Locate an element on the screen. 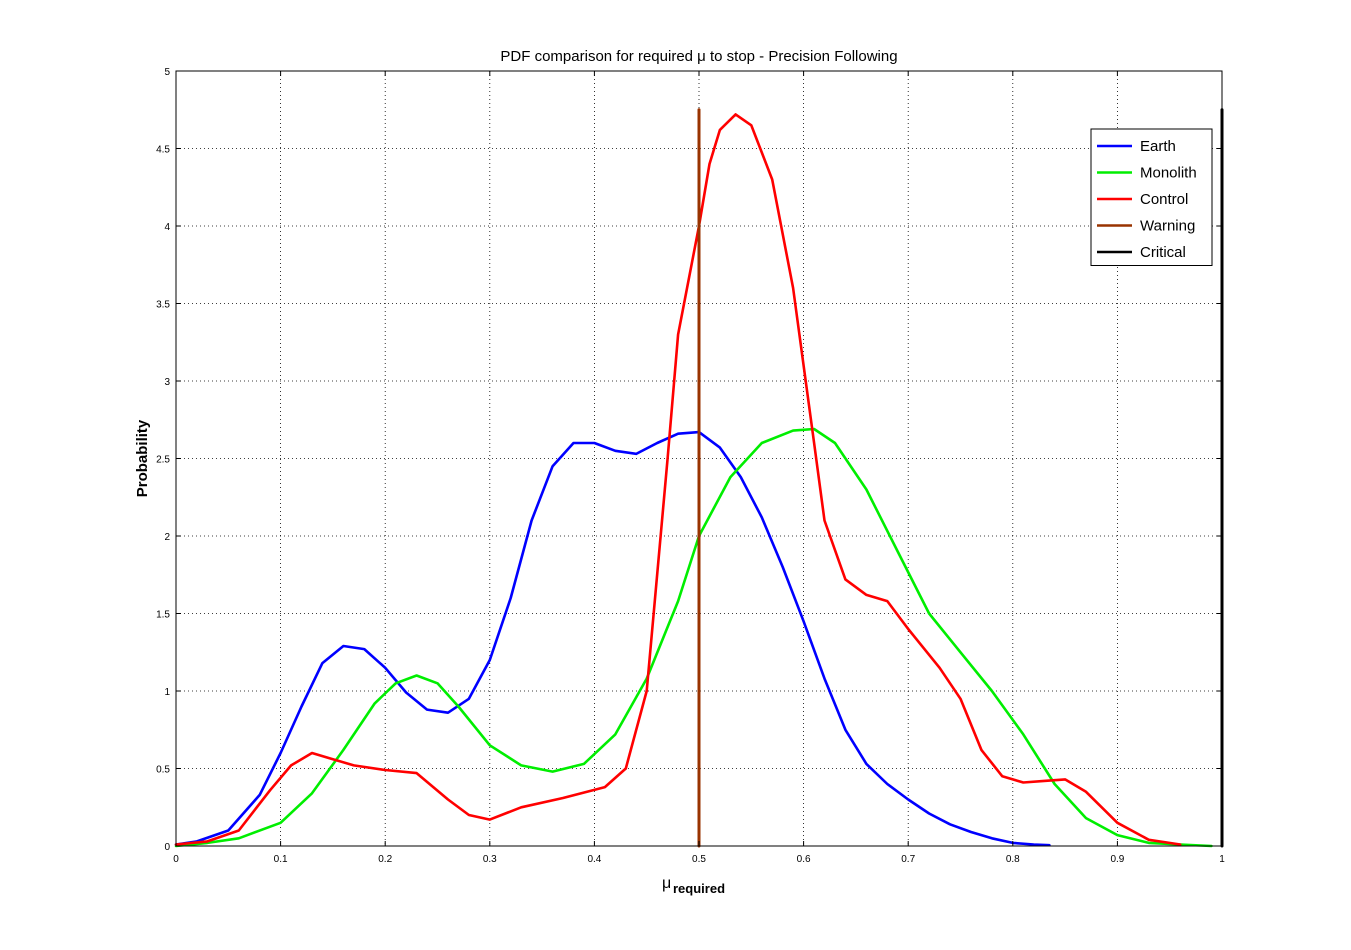 The image size is (1351, 950). x-axis-label: μ required is located at coordinates (693, 885).